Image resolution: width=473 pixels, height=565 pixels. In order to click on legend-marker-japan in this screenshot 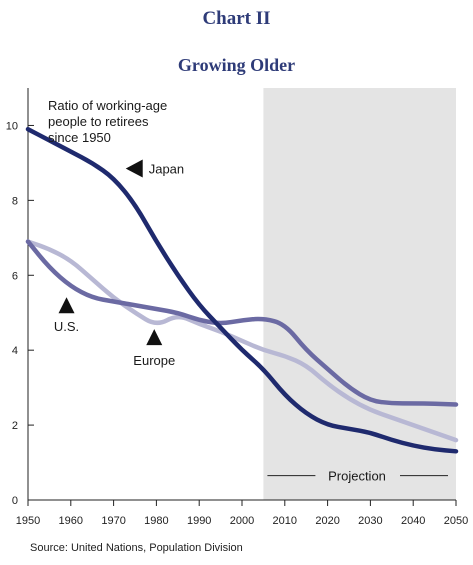, I will do `click(134, 168)`.